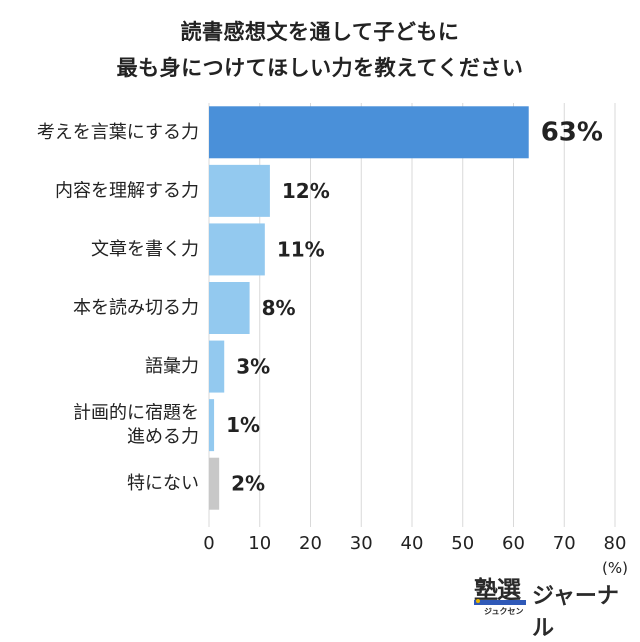 The width and height of the screenshot is (640, 642). I want to click on category-label-5-line-1: 進める力, so click(163, 437).